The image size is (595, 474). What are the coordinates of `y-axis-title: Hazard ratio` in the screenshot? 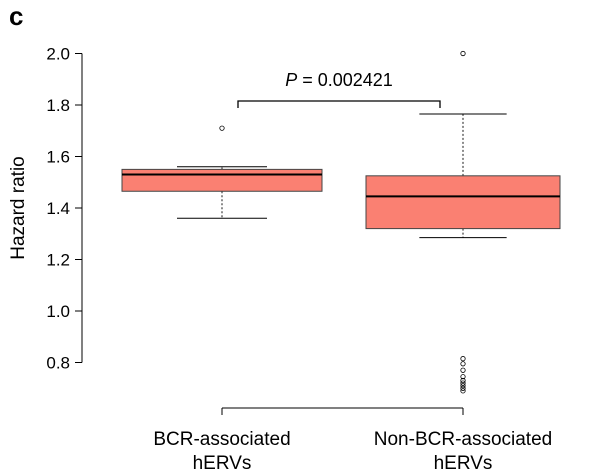 It's located at (18, 208).